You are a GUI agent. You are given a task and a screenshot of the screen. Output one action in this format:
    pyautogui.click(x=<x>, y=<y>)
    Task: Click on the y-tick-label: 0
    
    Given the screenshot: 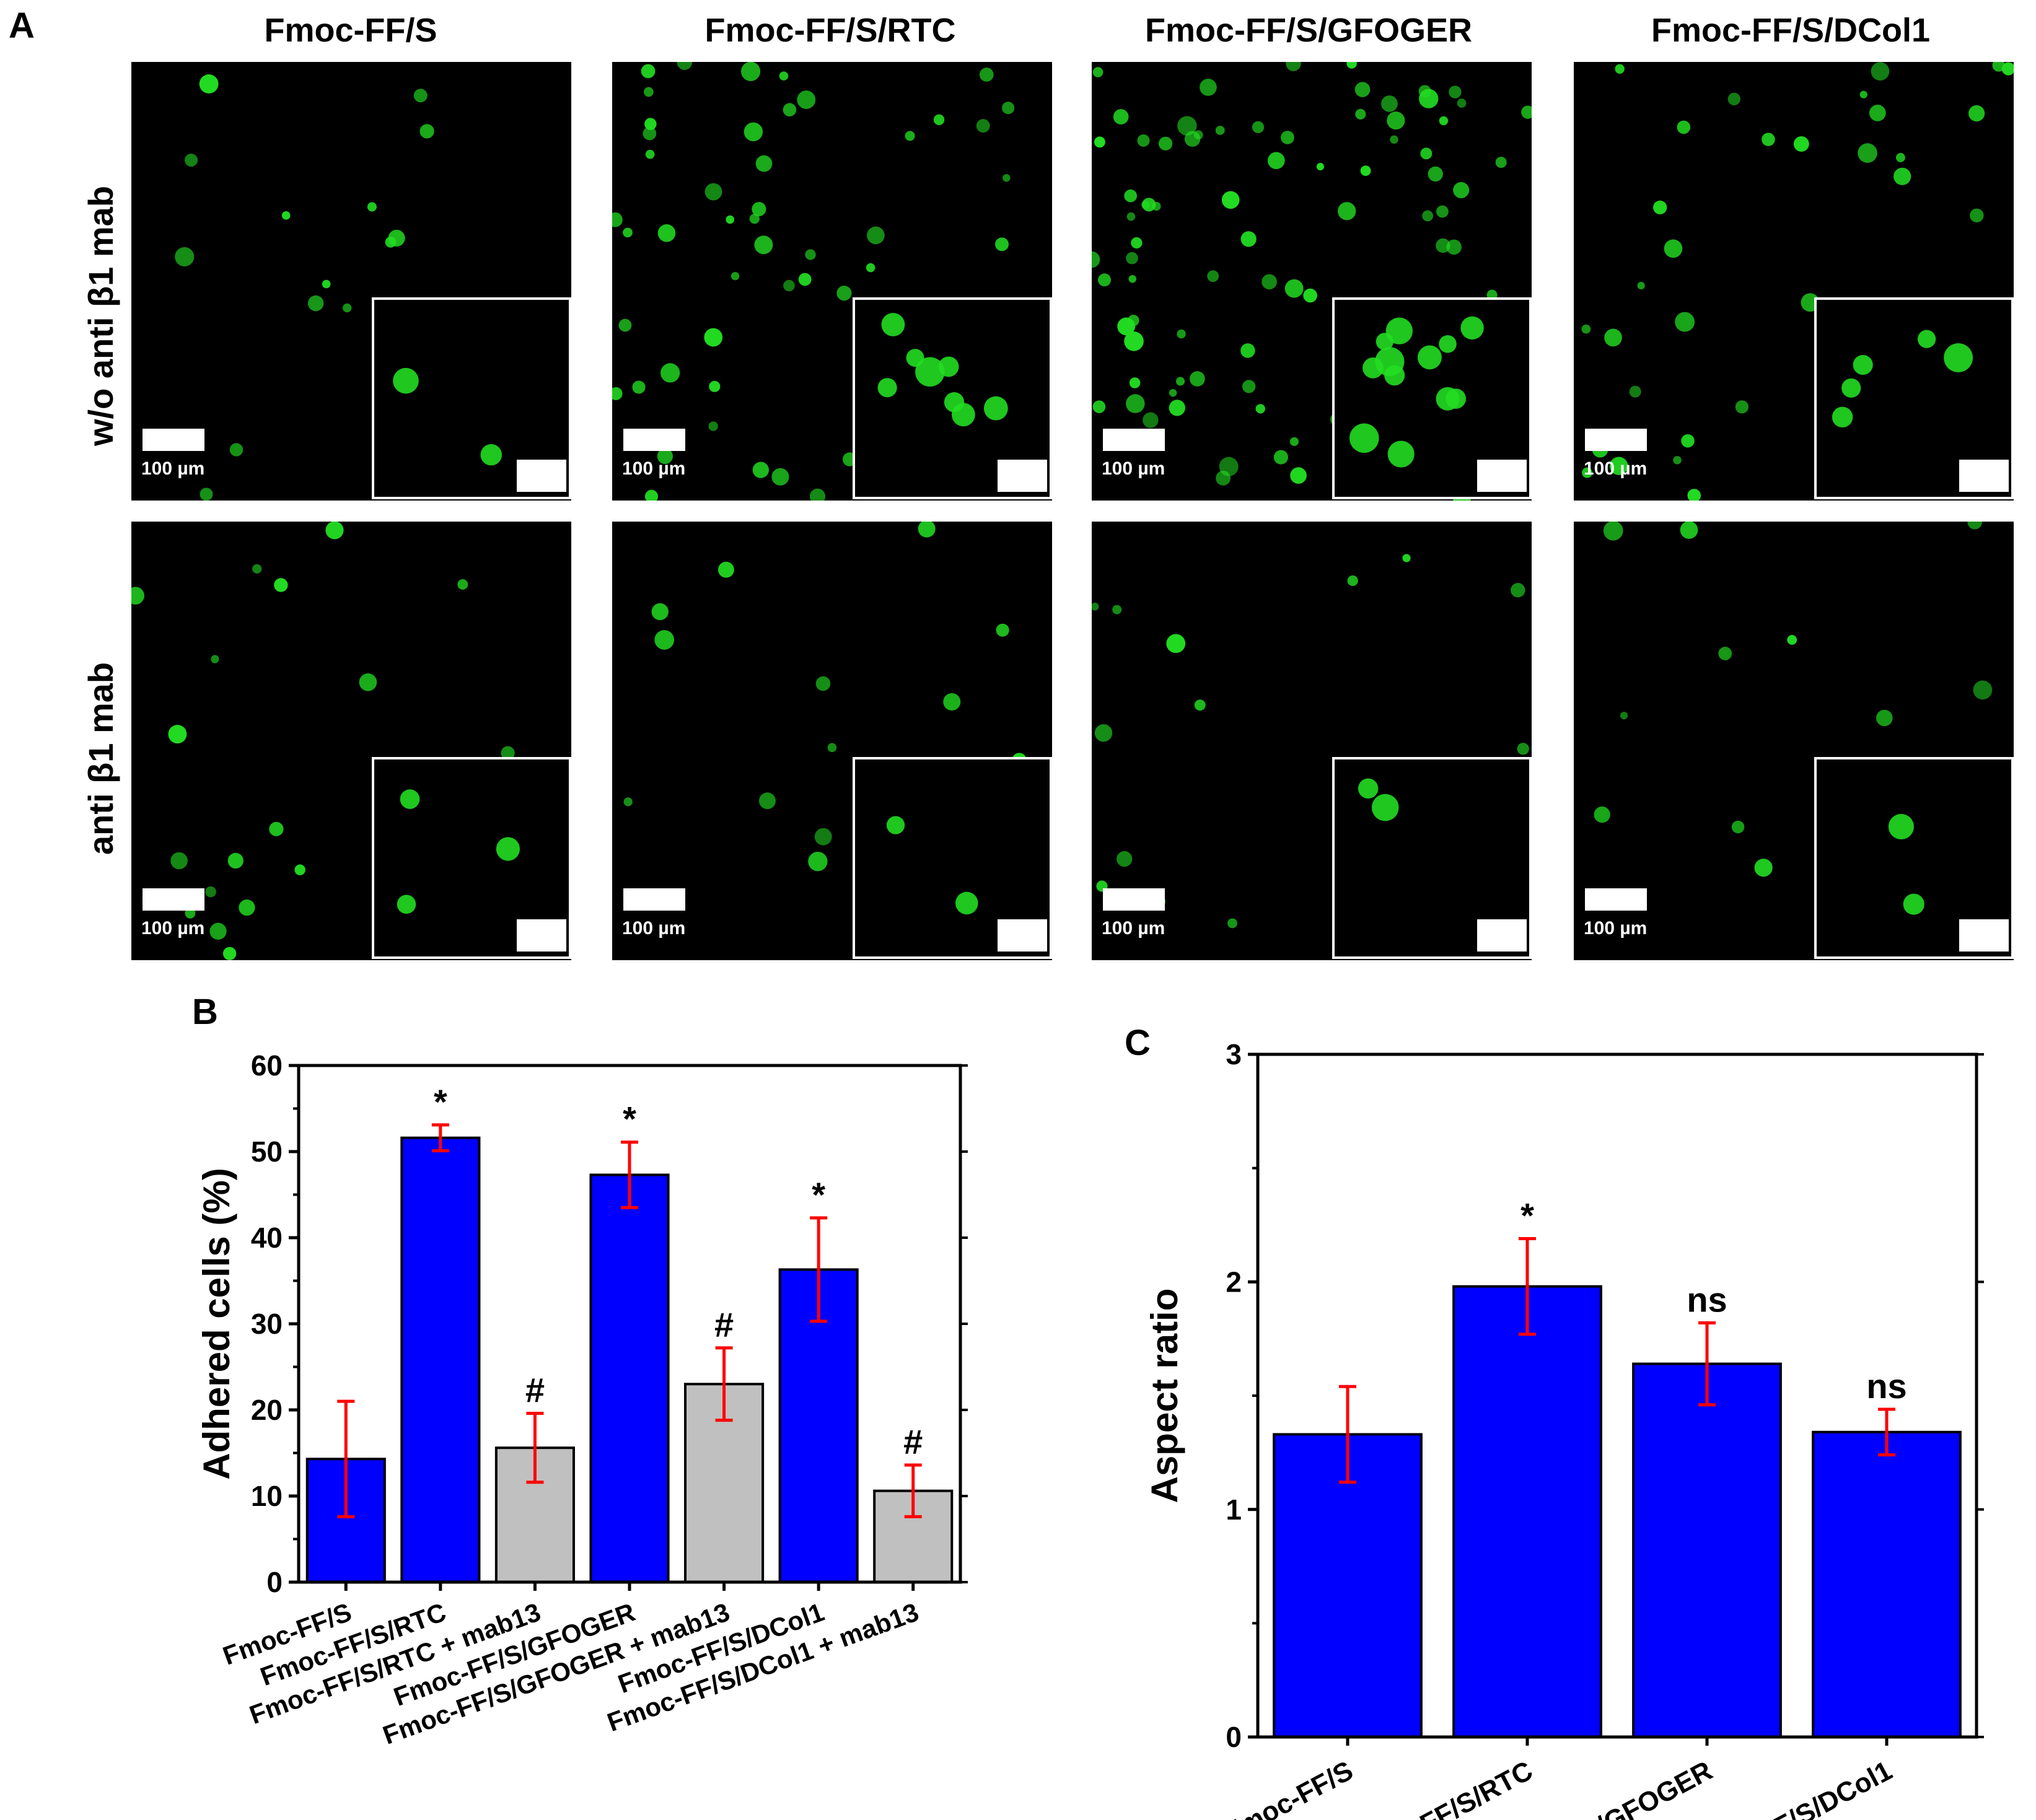 What is the action you would take?
    pyautogui.click(x=1234, y=1737)
    